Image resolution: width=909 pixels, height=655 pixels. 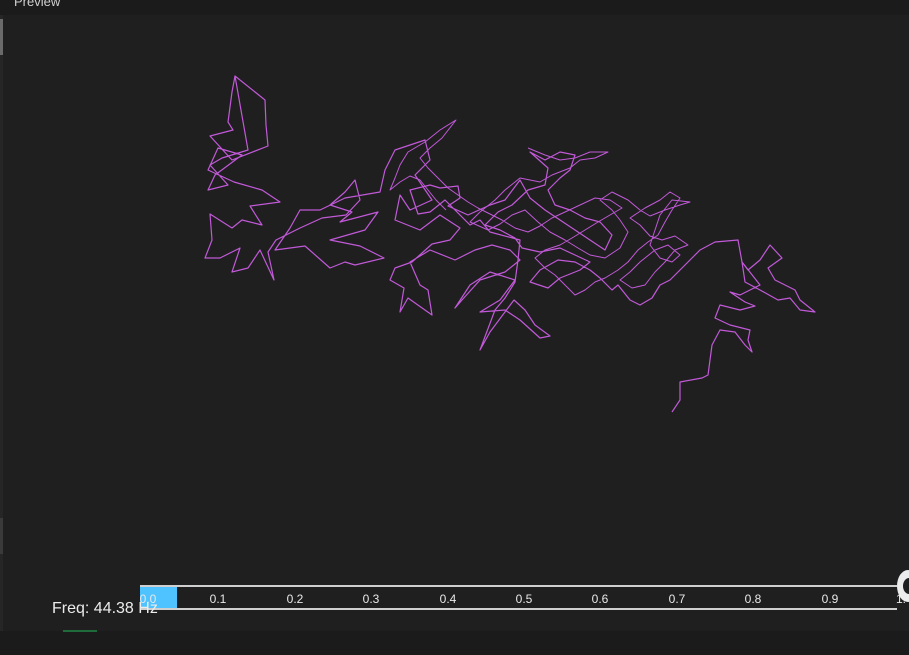 I want to click on timeline-tick: 0.4, so click(x=448, y=599).